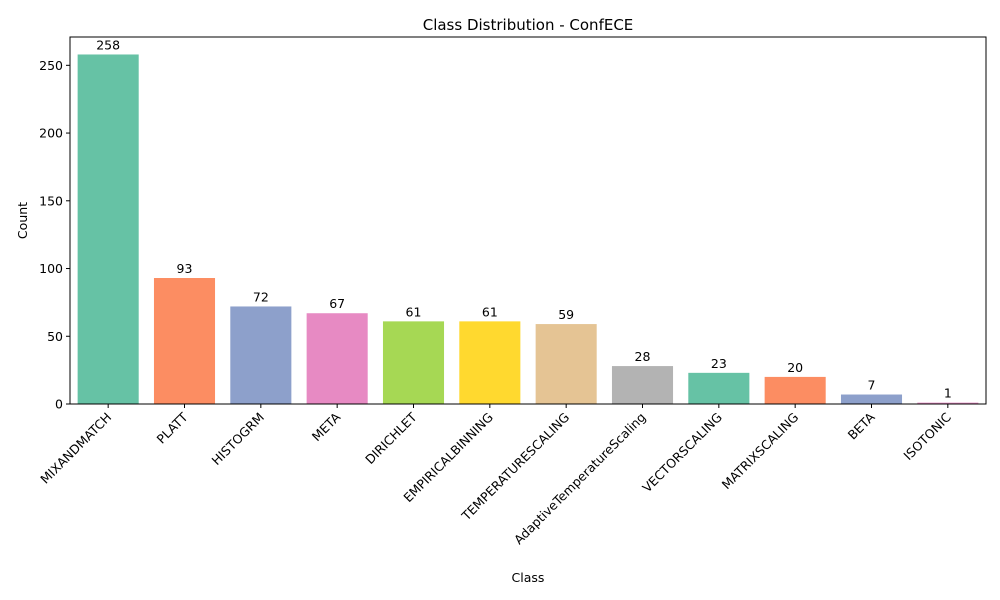  What do you see at coordinates (719, 363) in the screenshot?
I see `data-label-vectorscaling: 23` at bounding box center [719, 363].